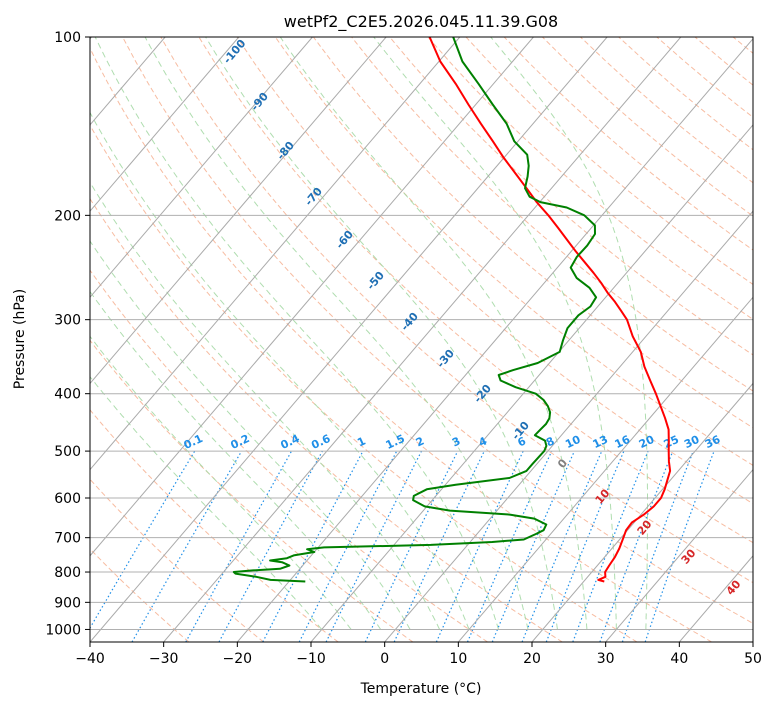 The height and width of the screenshot is (708, 775). What do you see at coordinates (418, 654) in the screenshot?
I see `x-axis-ticks: −40 −30 −20 −10 0 10 20 30 40 50` at bounding box center [418, 654].